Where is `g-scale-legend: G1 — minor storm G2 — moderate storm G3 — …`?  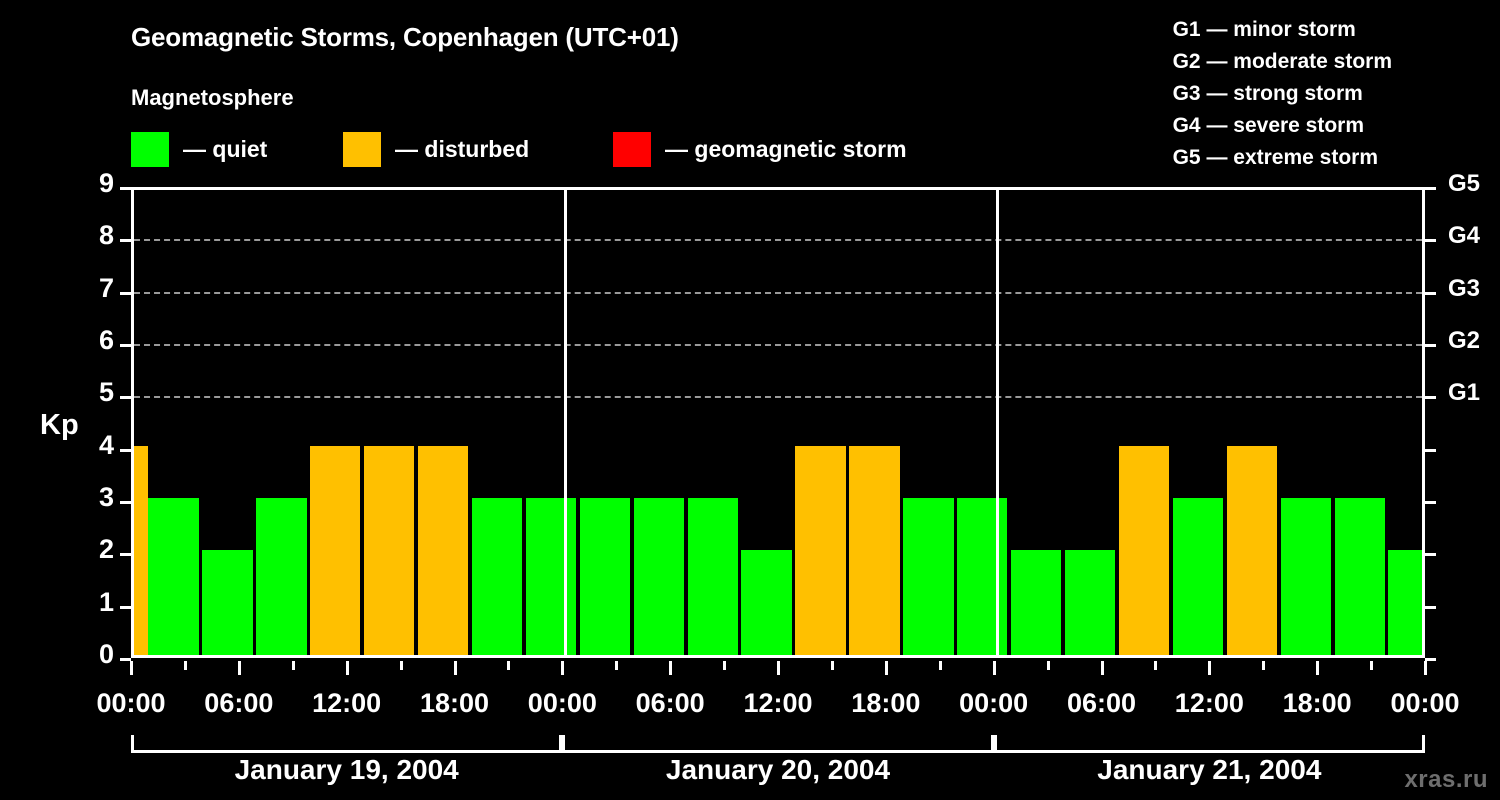
g-scale-legend: G1 — minor storm G2 — moderate storm G3 — … is located at coordinates (1282, 94).